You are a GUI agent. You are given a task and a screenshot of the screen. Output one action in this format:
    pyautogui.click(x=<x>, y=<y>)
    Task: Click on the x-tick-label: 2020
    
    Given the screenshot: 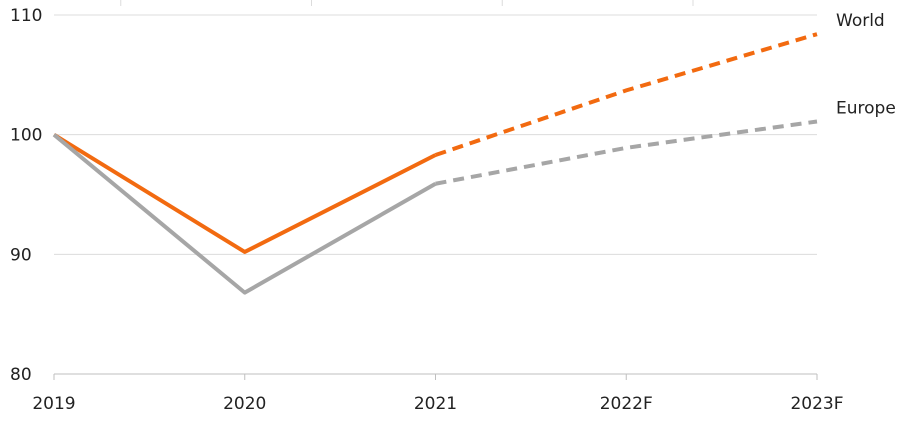 What is the action you would take?
    pyautogui.click(x=244, y=404)
    